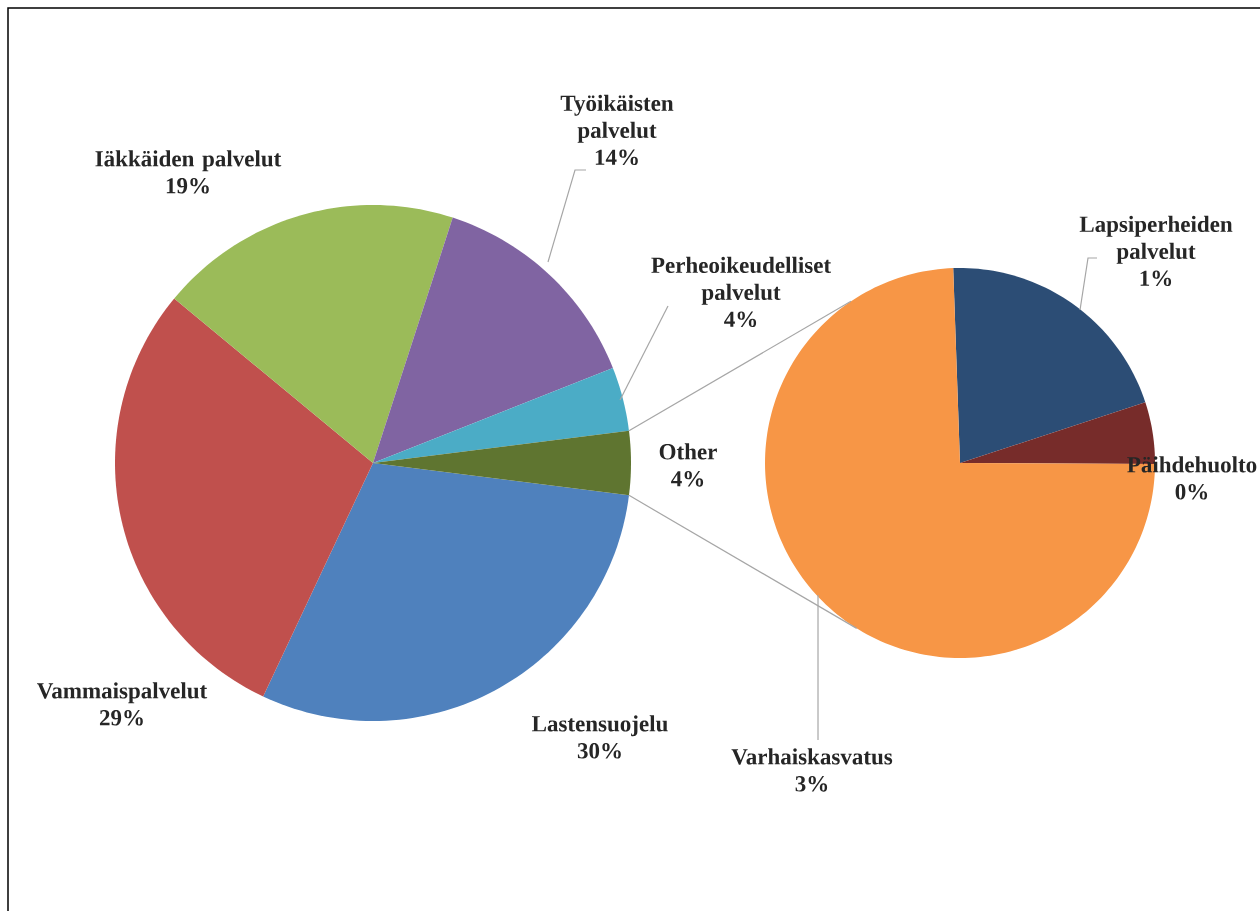  Describe the element at coordinates (599, 751) in the screenshot. I see `data-label: 30%` at that location.